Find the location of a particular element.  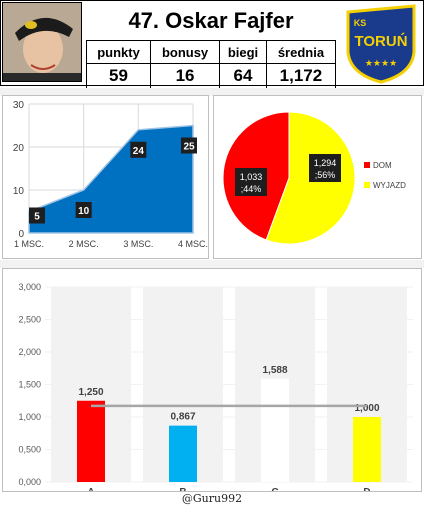

y-tick-label: 2,500 is located at coordinates (29, 320).